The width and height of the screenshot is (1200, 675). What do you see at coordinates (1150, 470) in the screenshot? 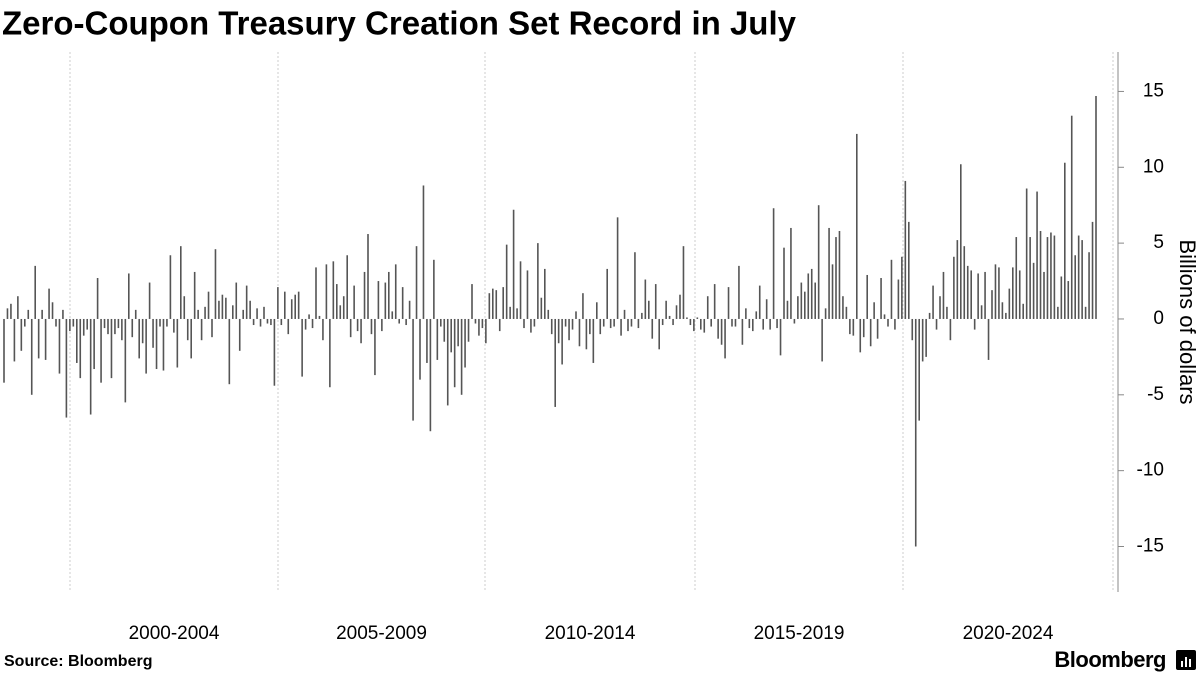
I see `y-tick-label: -10` at bounding box center [1150, 470].